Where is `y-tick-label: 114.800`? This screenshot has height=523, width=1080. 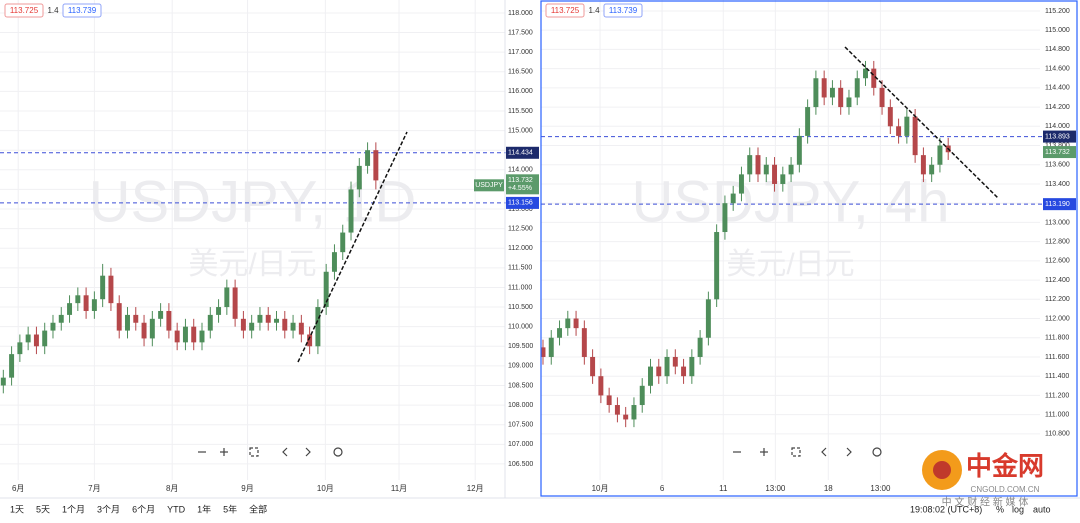
y-tick-label: 114.800 is located at coordinates (1057, 49).